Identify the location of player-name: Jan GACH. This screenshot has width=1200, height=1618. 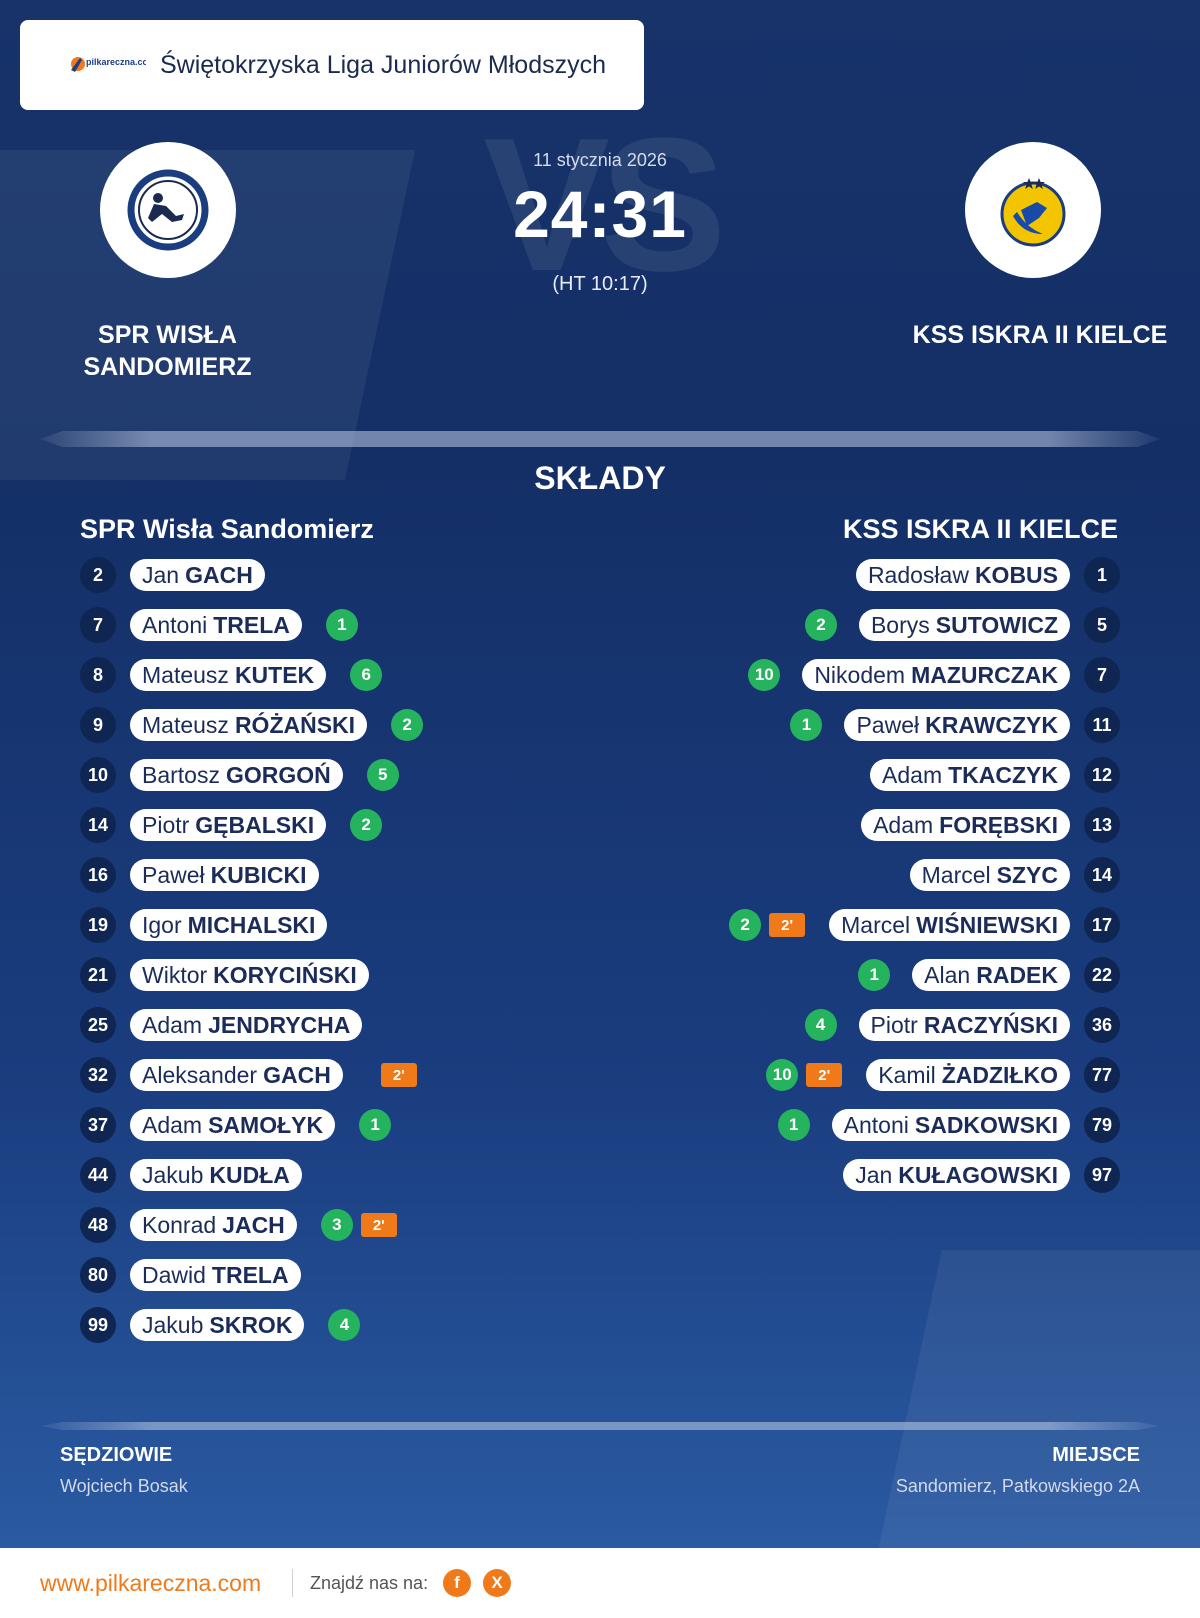
(197, 575).